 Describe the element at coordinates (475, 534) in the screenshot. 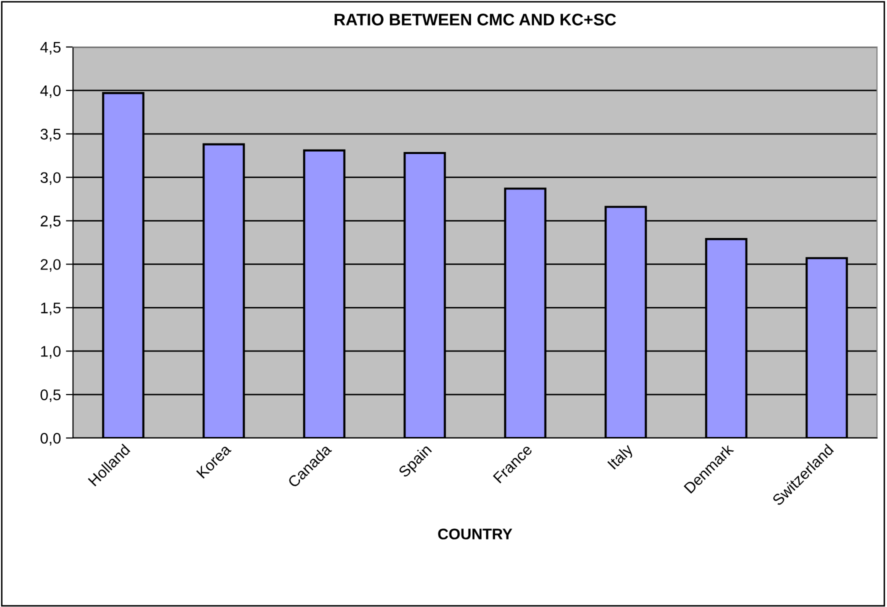

I see `x-axis-title: COUNTRY` at that location.